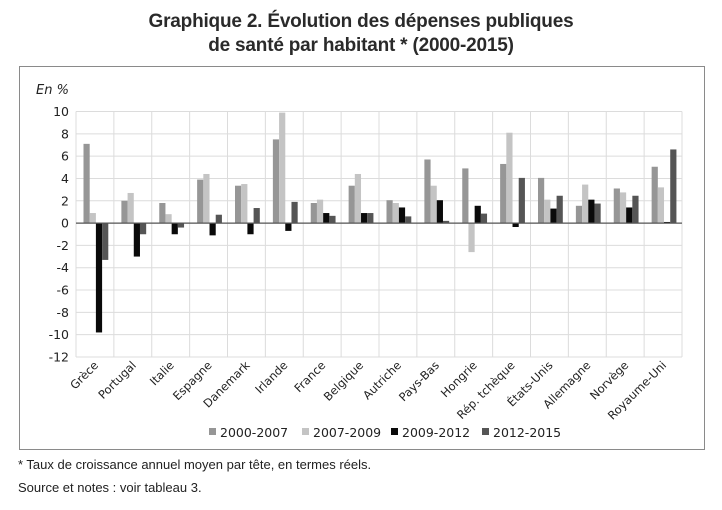 The image size is (722, 510). I want to click on bar-2009-2012-espagne, so click(212, 229).